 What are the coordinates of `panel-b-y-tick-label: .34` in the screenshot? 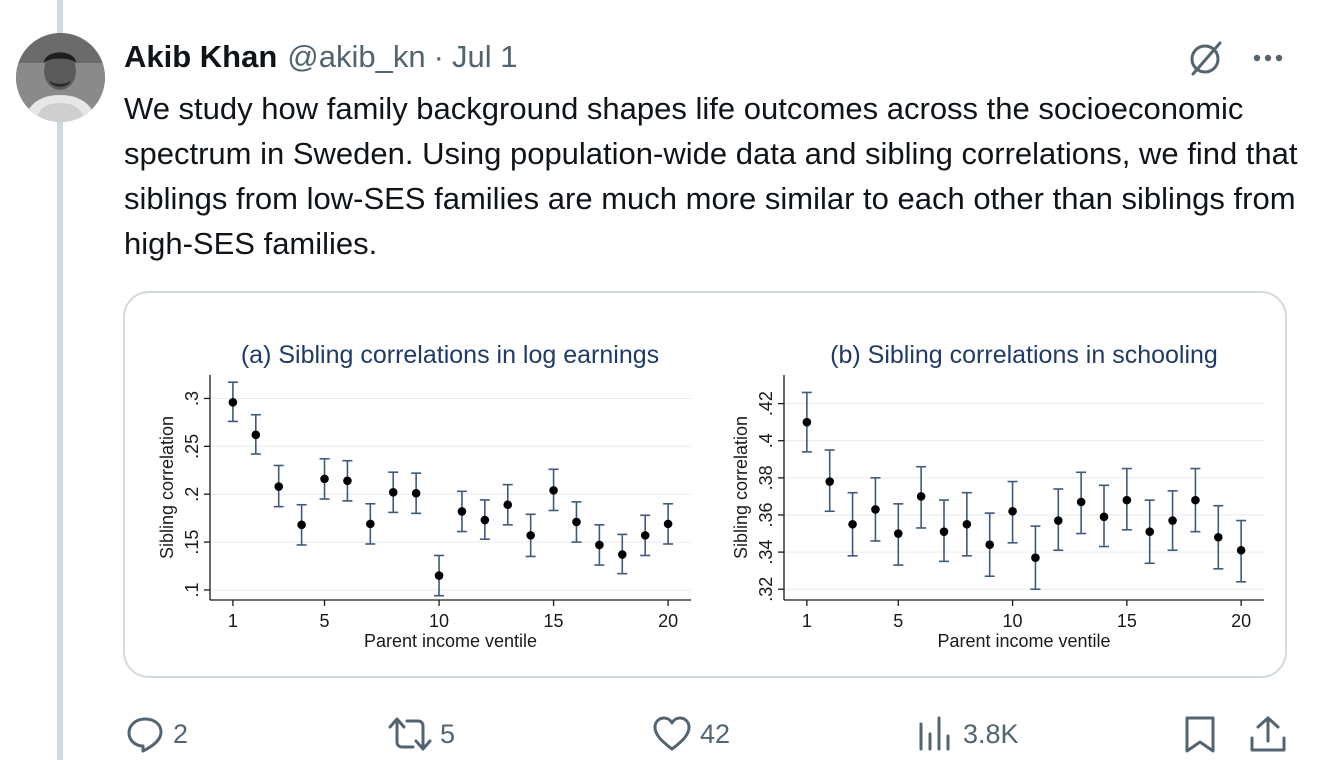 It's located at (766, 552).